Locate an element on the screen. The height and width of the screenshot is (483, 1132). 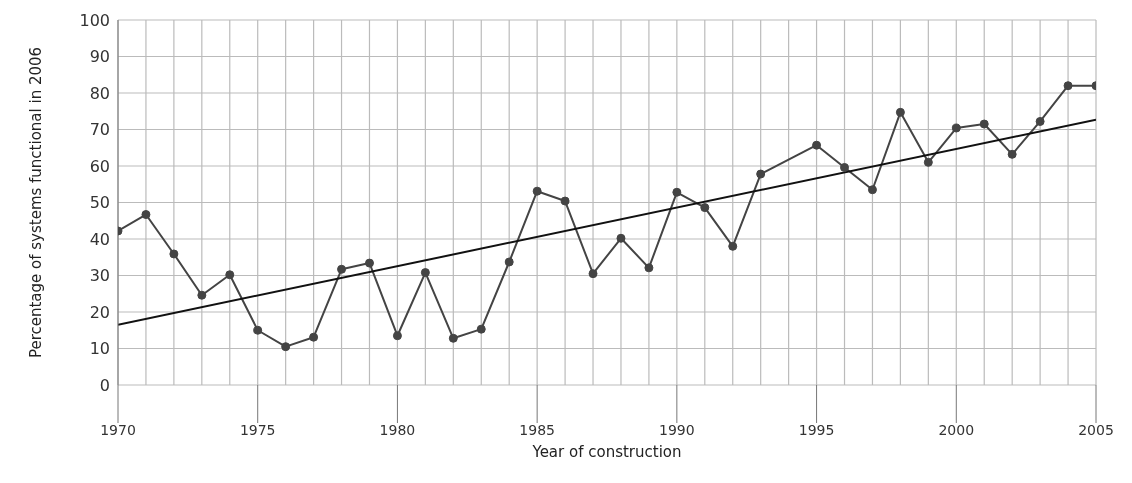
y-tick-label: 20 is located at coordinates (99, 312).